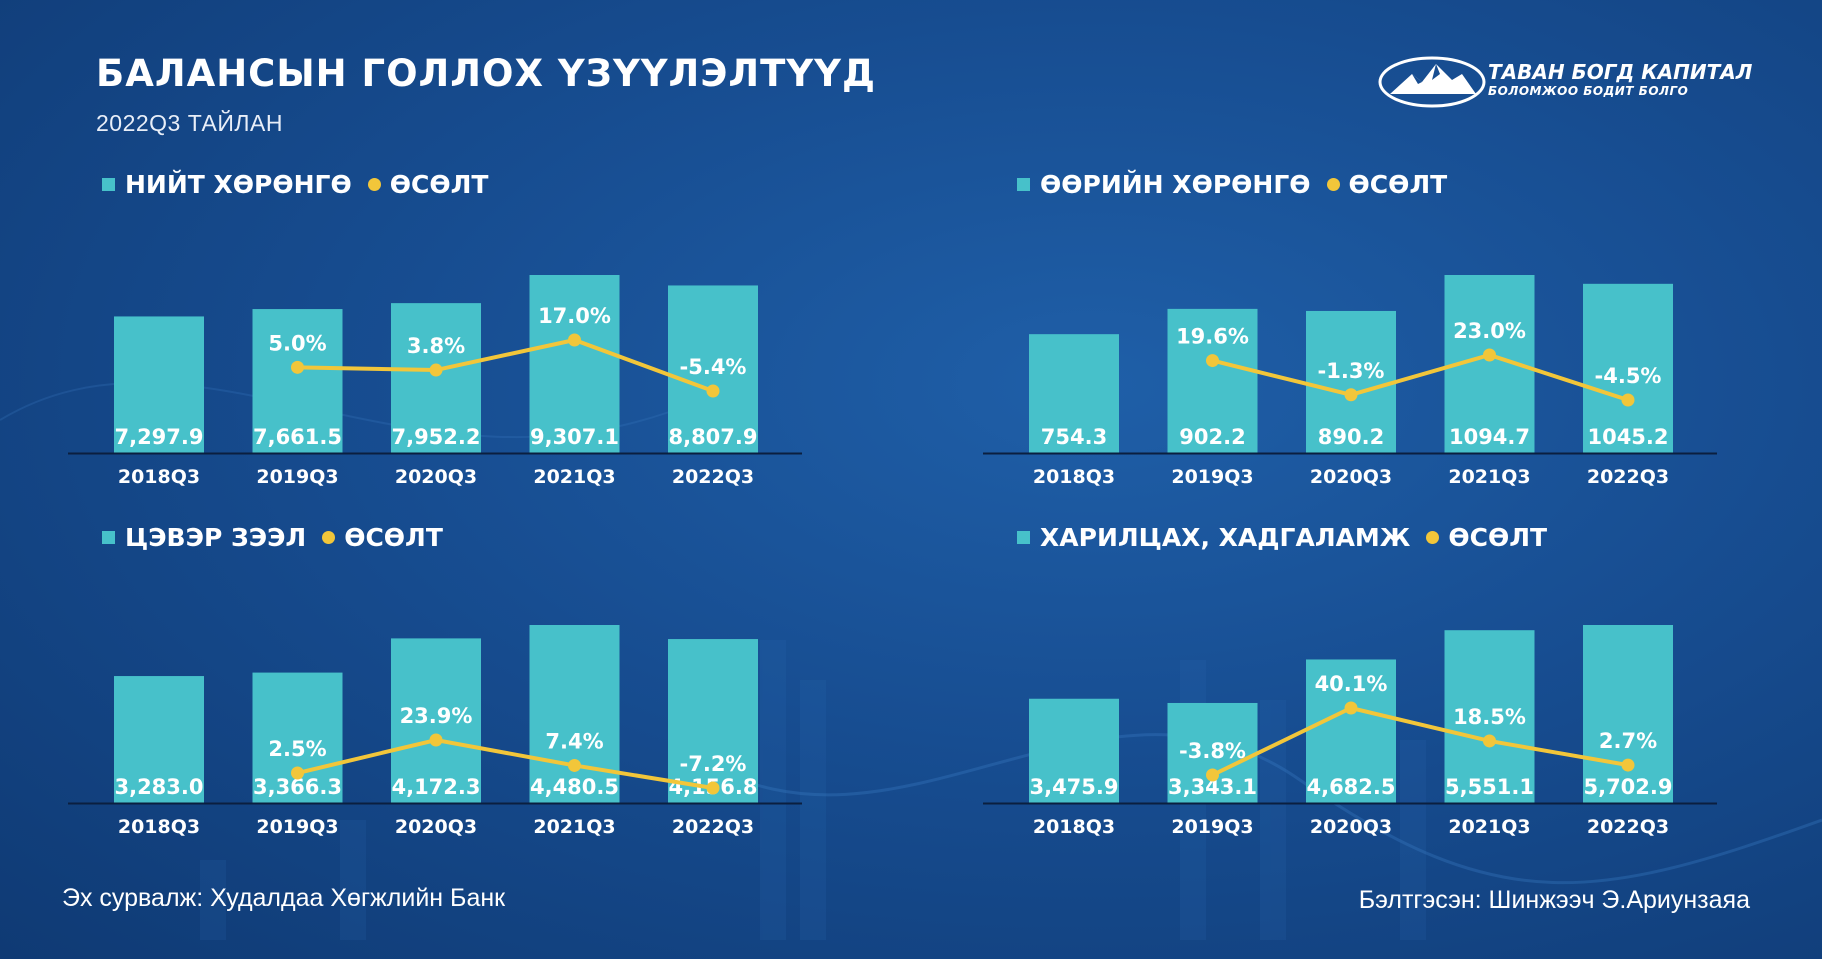 The height and width of the screenshot is (959, 1822). Describe the element at coordinates (189, 123) in the screenshot. I see `page-subtitle: 2022Q3 ТАЙЛАН` at that location.